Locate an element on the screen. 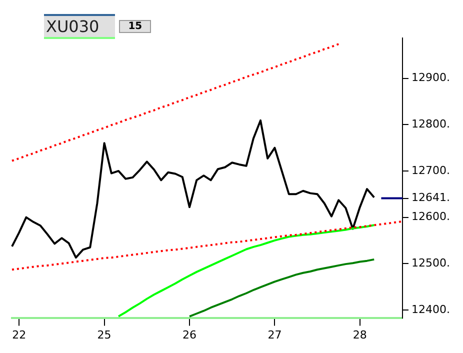 This screenshot has width=463, height=353. x-tick-label: 25 is located at coordinates (104, 335).